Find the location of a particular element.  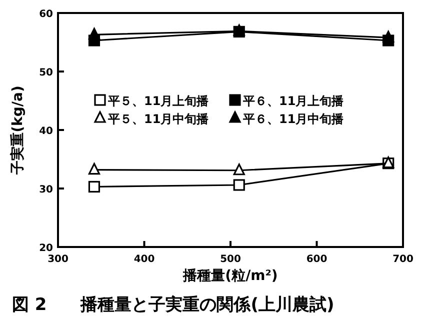

x-tick-label: 700 is located at coordinates (403, 259).